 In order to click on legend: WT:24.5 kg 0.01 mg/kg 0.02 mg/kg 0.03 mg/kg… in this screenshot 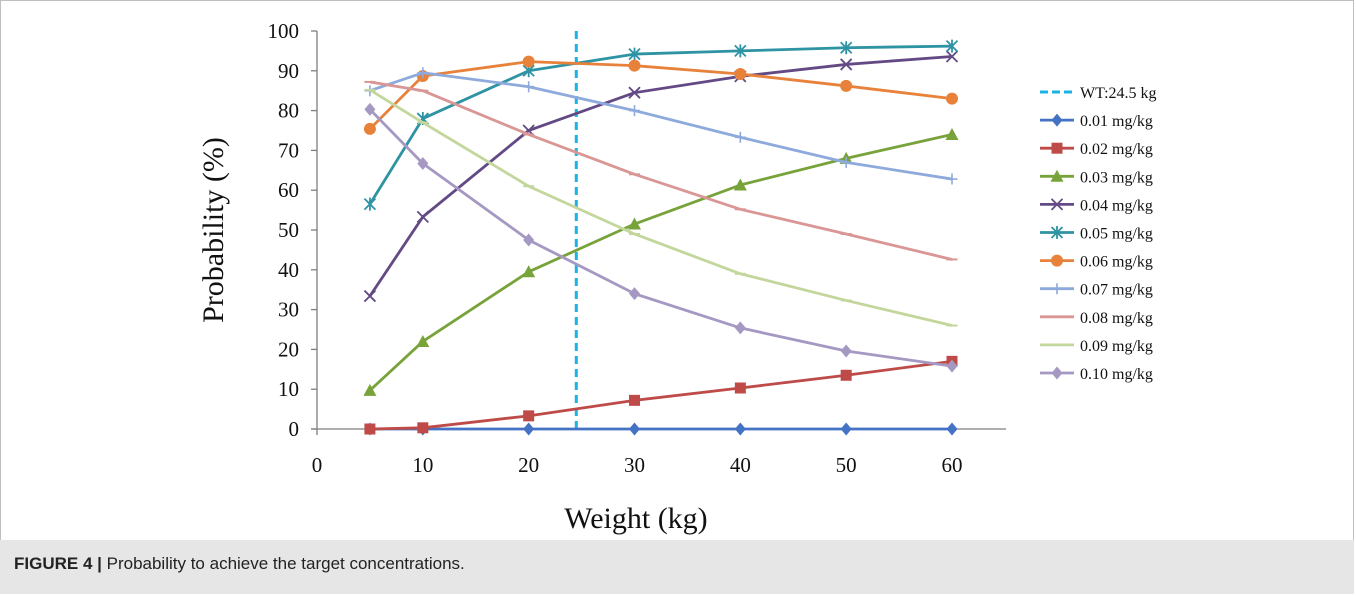, I will do `click(1098, 234)`.